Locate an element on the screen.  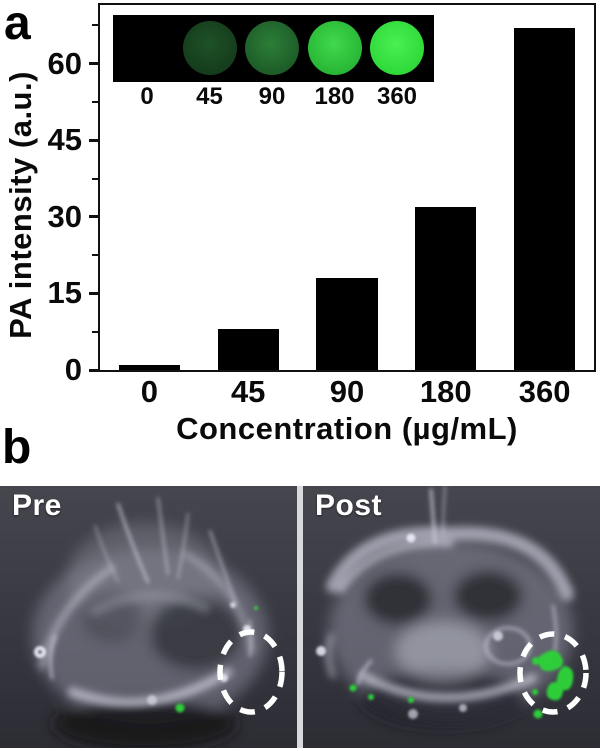
x-tick-label-360: 360 is located at coordinates (544, 391).